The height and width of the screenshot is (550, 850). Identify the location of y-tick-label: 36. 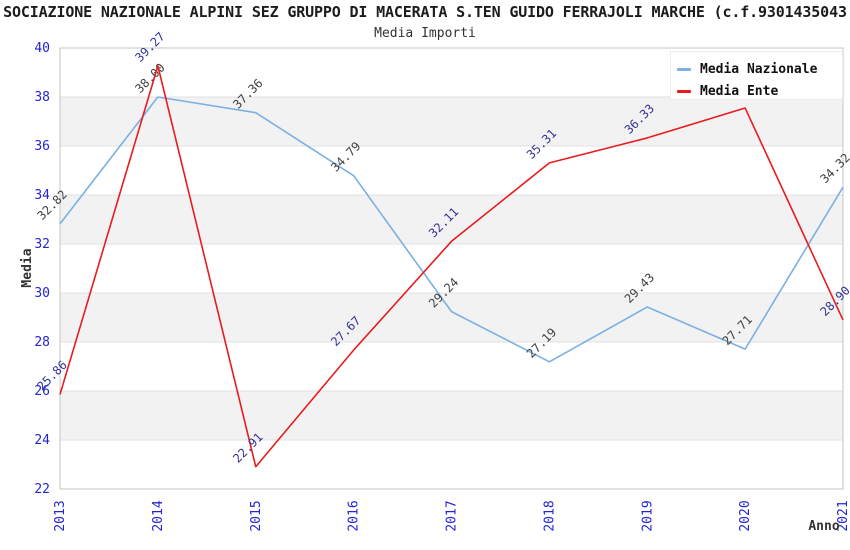
(42, 146).